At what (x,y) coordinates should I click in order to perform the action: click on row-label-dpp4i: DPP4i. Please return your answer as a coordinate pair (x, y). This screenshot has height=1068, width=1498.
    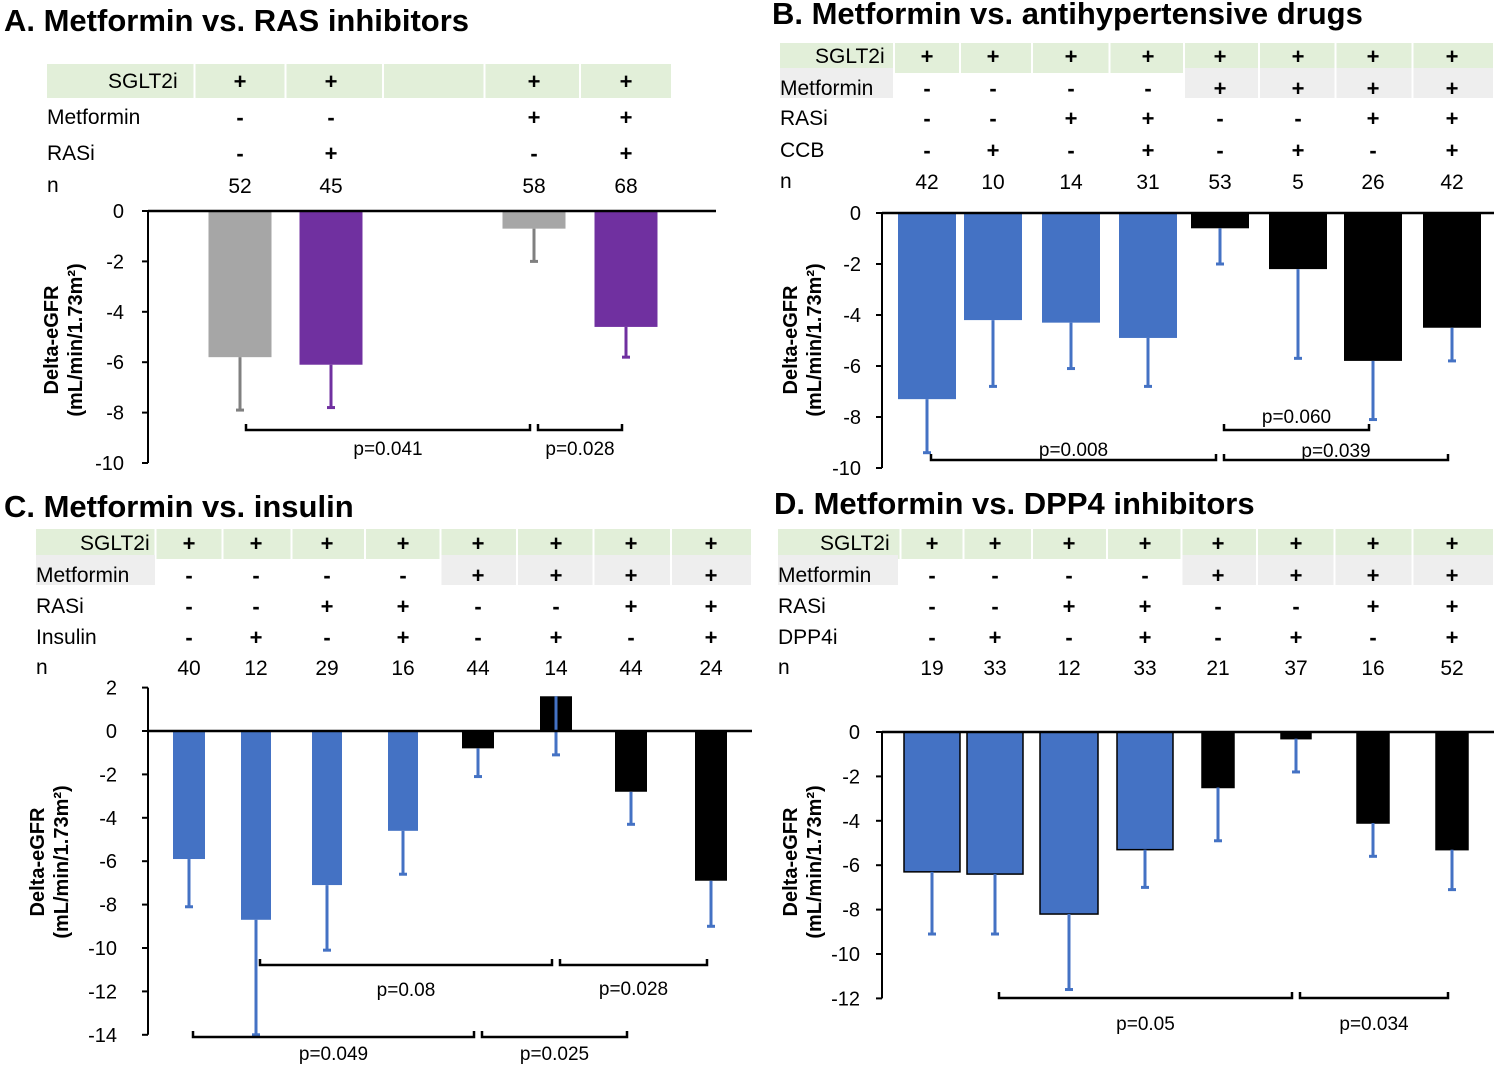
    Looking at the image, I should click on (808, 637).